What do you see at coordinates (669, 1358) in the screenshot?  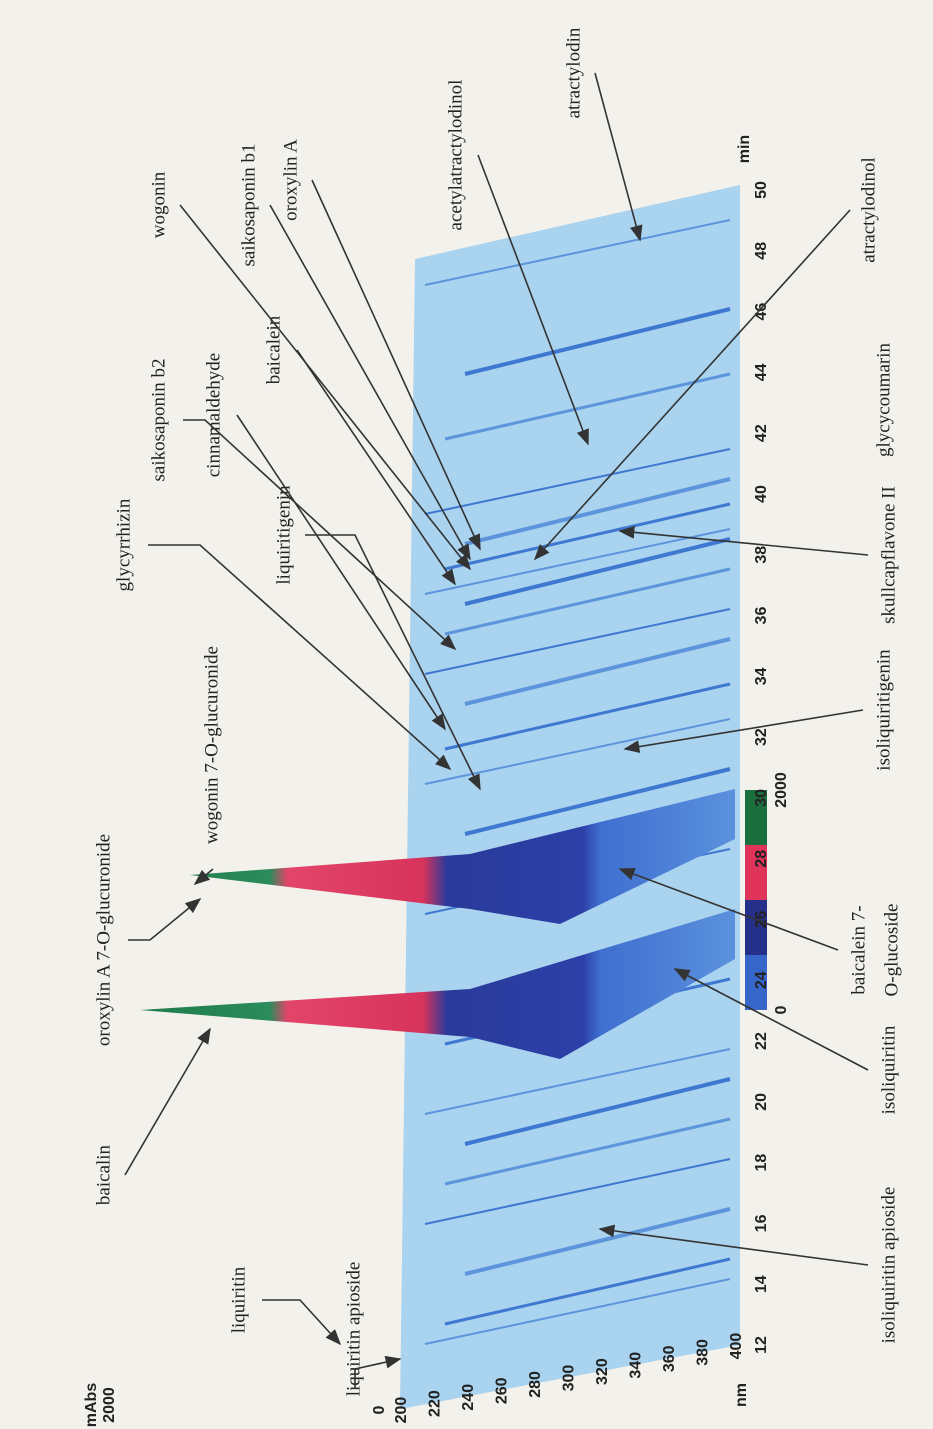 I see `wavelength-tick-label: 360` at bounding box center [669, 1358].